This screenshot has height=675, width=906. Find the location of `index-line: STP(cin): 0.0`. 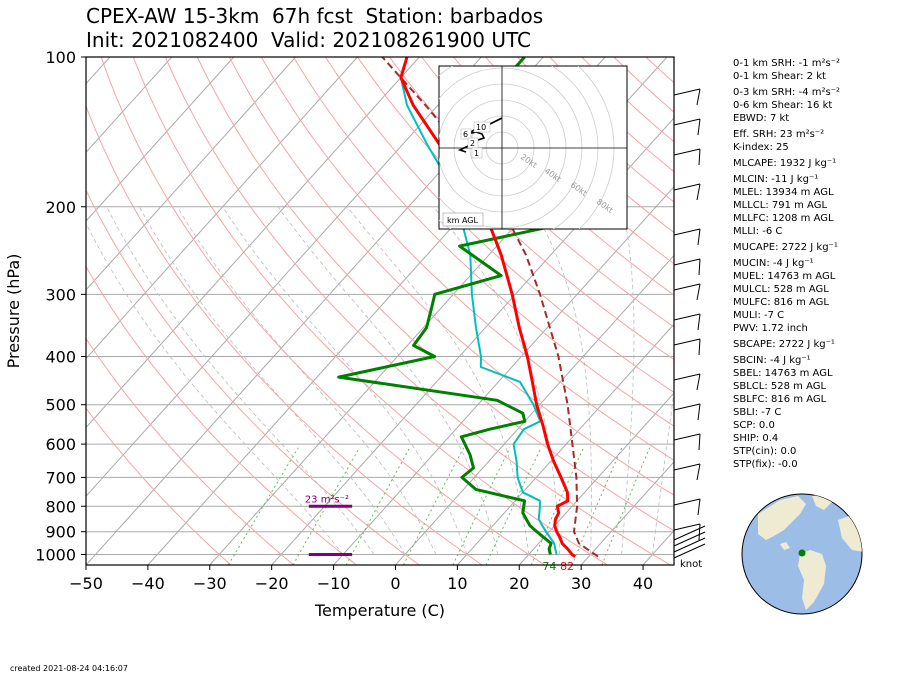

index-line: STP(cin): 0.0 is located at coordinates (765, 451).